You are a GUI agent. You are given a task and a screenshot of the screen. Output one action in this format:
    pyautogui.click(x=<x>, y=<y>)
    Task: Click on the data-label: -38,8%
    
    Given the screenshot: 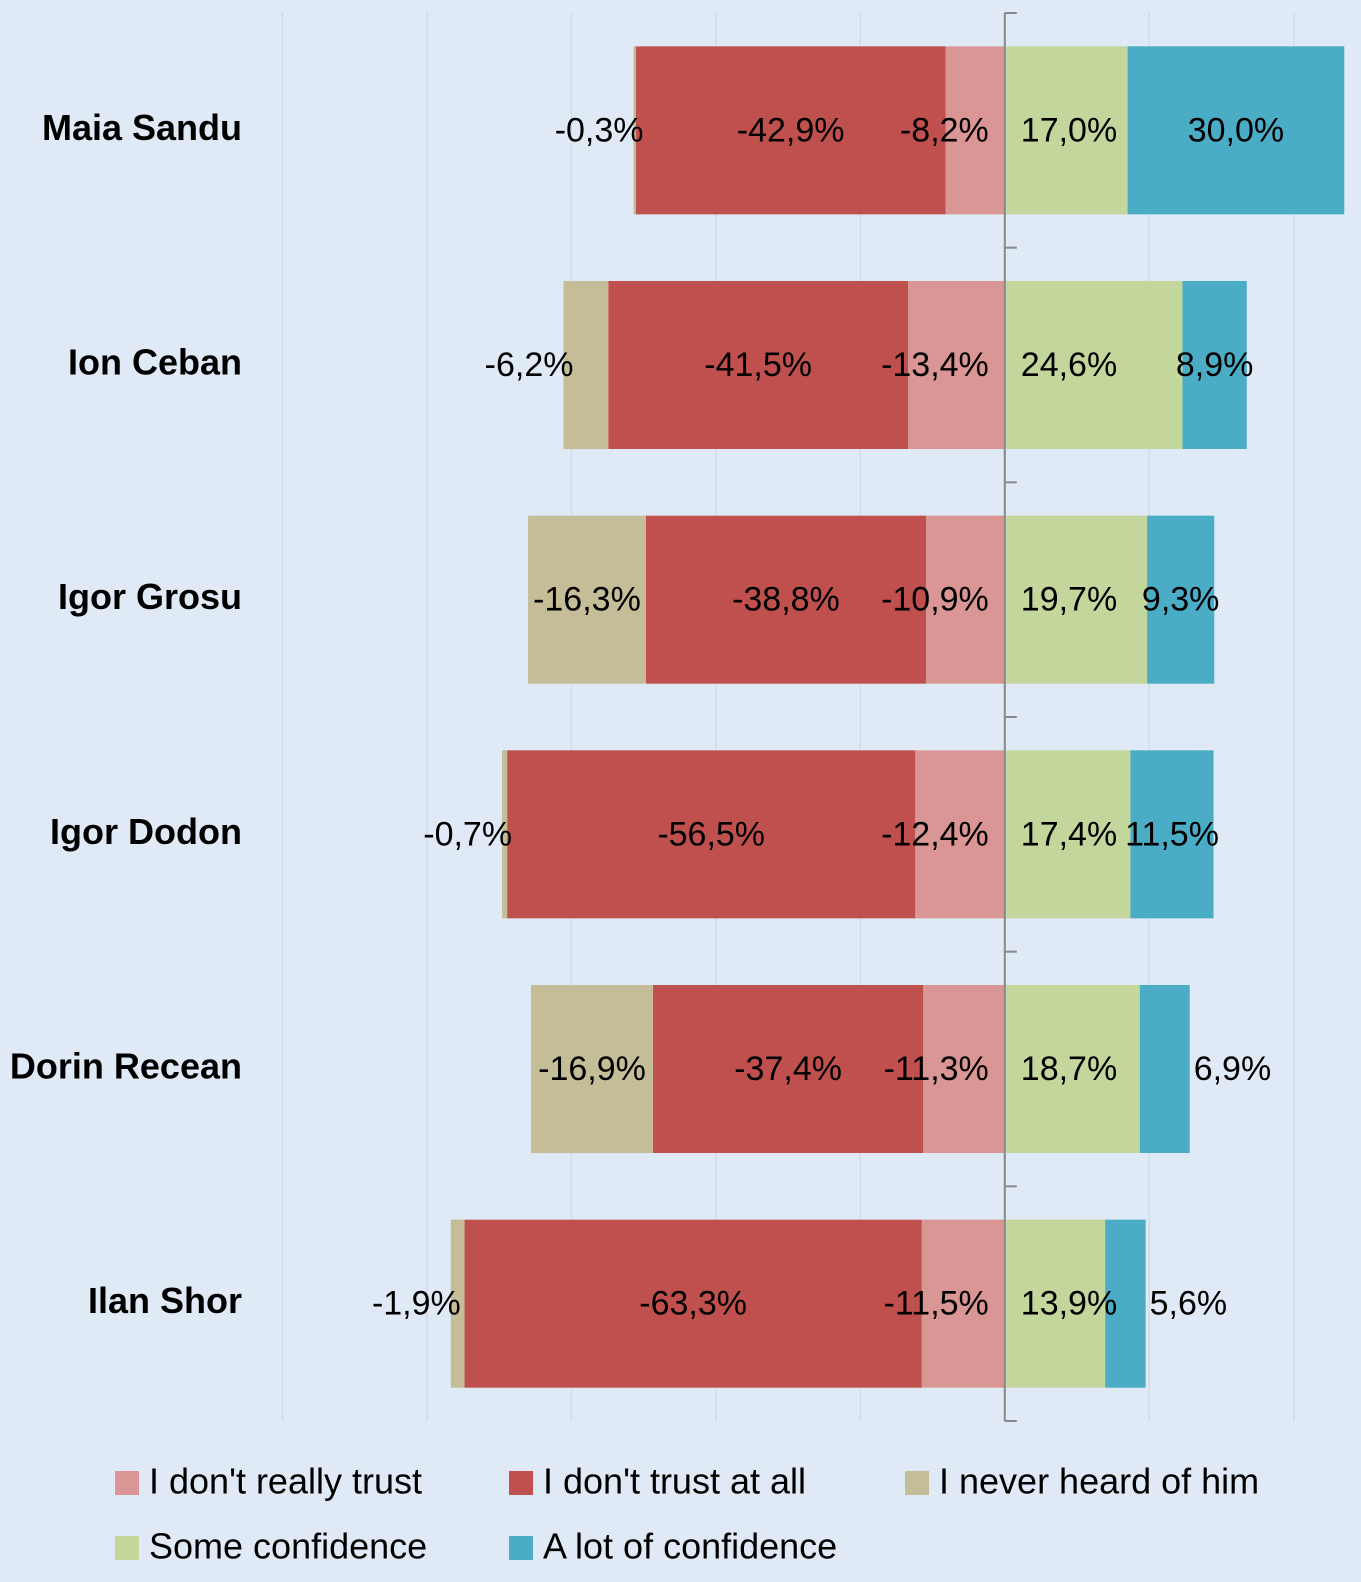 What is the action you would take?
    pyautogui.click(x=786, y=600)
    